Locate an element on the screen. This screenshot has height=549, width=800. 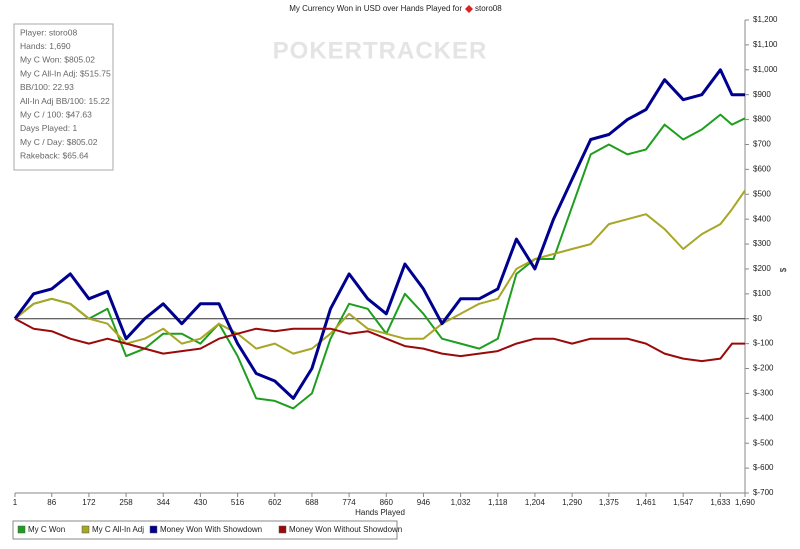
y-tick-label: $400 is located at coordinates (762, 218).